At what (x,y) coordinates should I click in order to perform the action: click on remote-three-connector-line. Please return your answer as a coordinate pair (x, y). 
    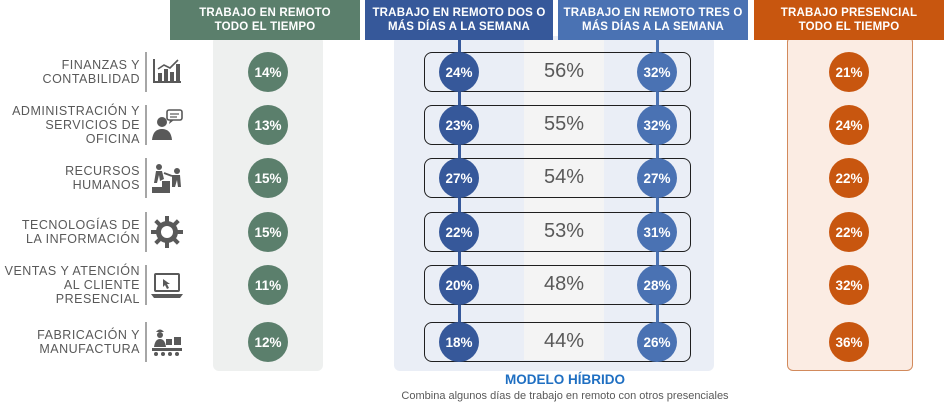
    Looking at the image, I should click on (657, 200).